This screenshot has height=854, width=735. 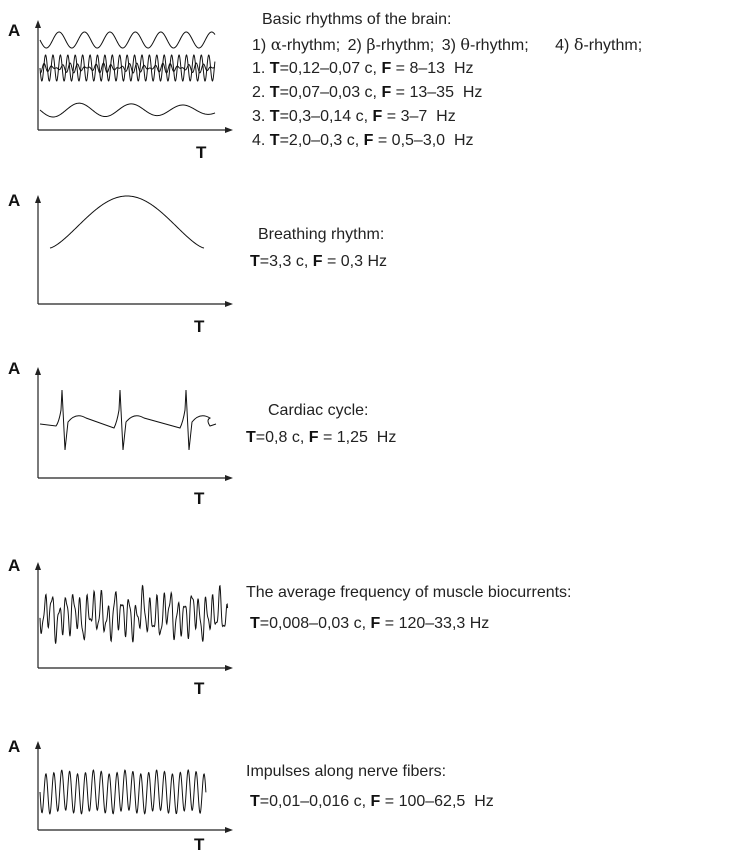 I want to click on param-line-4: 4. T=2,0–0,3 c, F = 0,5–3,0 Hz, so click(x=363, y=140).